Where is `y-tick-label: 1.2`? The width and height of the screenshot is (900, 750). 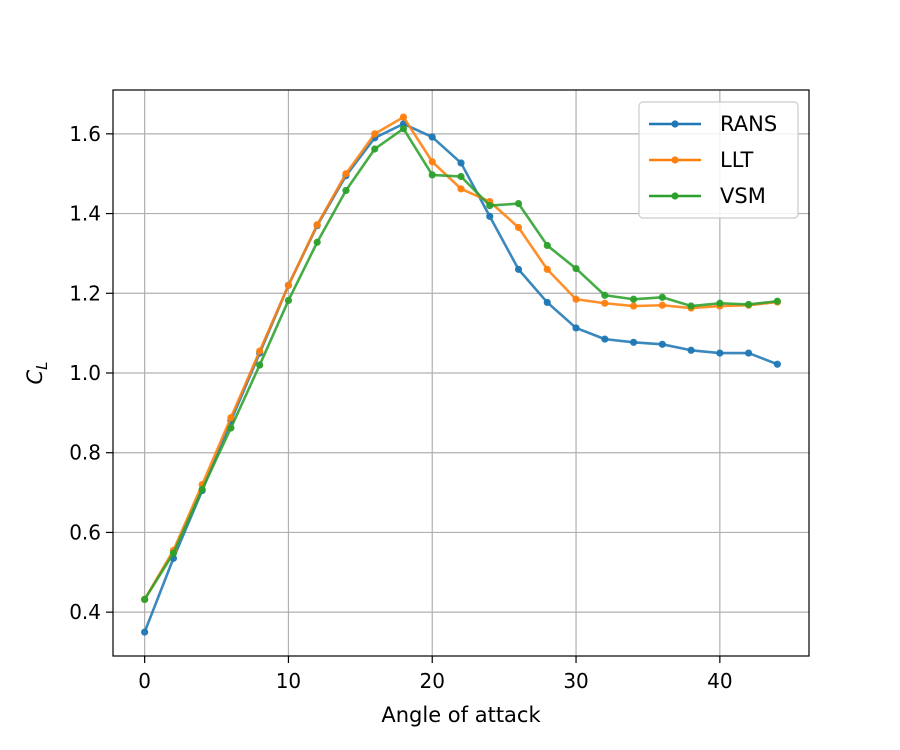 y-tick-label: 1.2 is located at coordinates (85, 293).